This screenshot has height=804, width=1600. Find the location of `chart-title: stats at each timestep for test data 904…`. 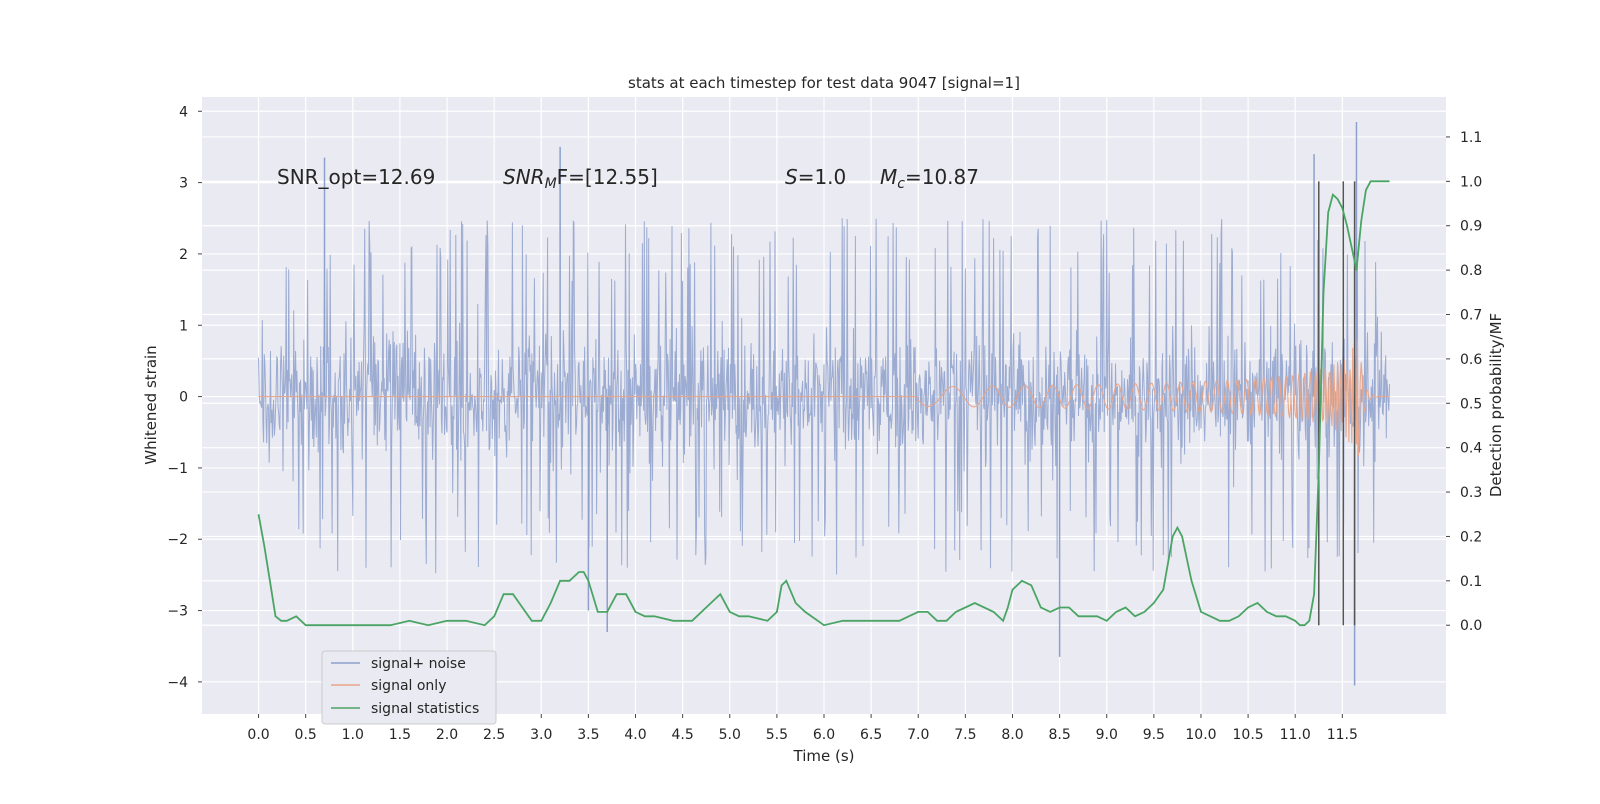

chart-title: stats at each timestep for test data 904… is located at coordinates (824, 83).